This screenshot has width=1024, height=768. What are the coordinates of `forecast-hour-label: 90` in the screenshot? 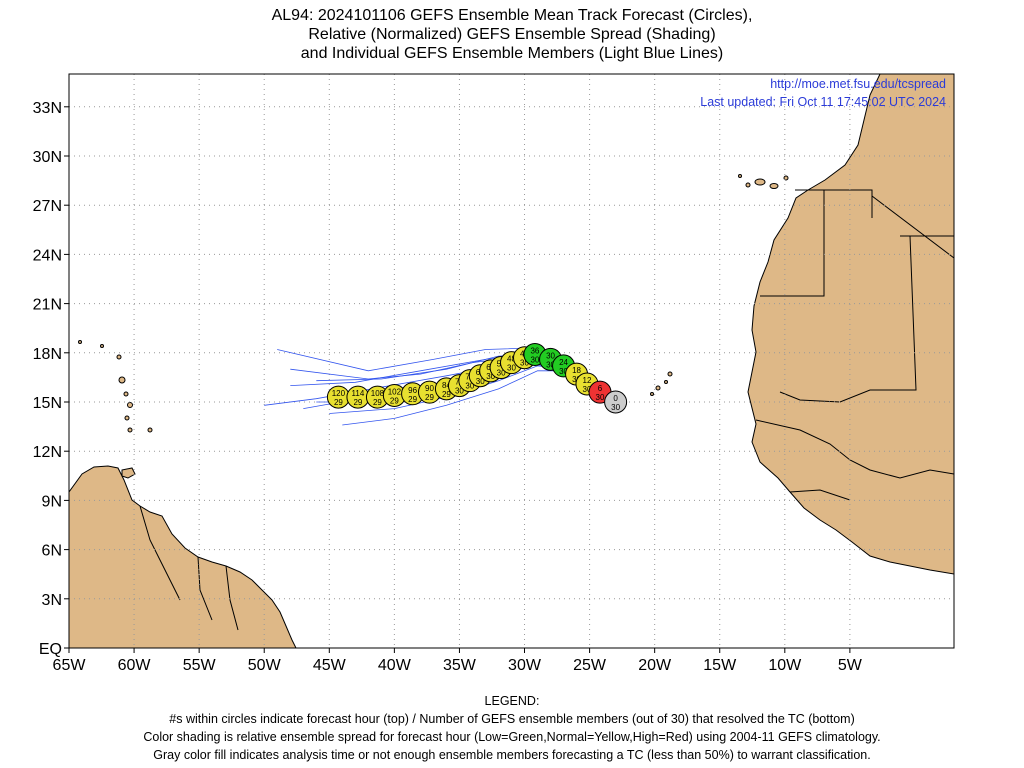 It's located at (429, 388).